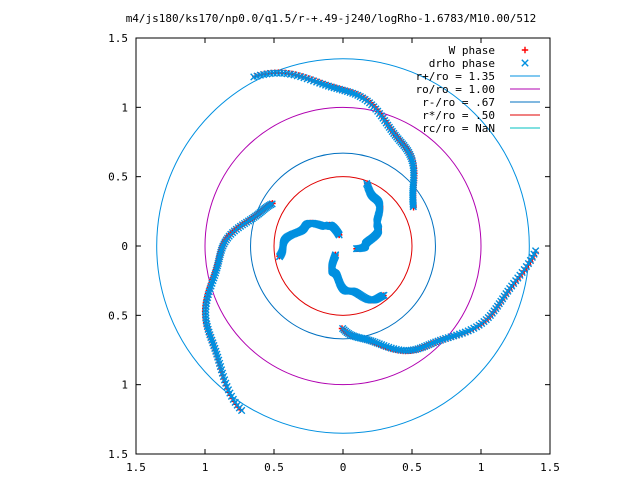 This screenshot has width=640, height=480. Describe the element at coordinates (455, 76) in the screenshot. I see `legend-circle-label-0: r+/ro = 1.35` at that location.